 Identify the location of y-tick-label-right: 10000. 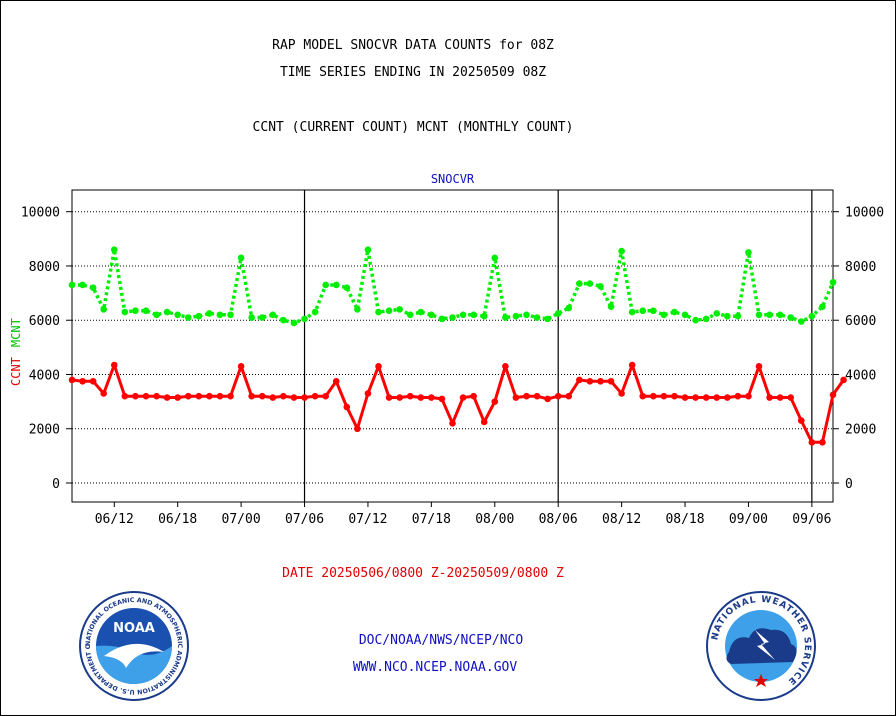
(864, 213).